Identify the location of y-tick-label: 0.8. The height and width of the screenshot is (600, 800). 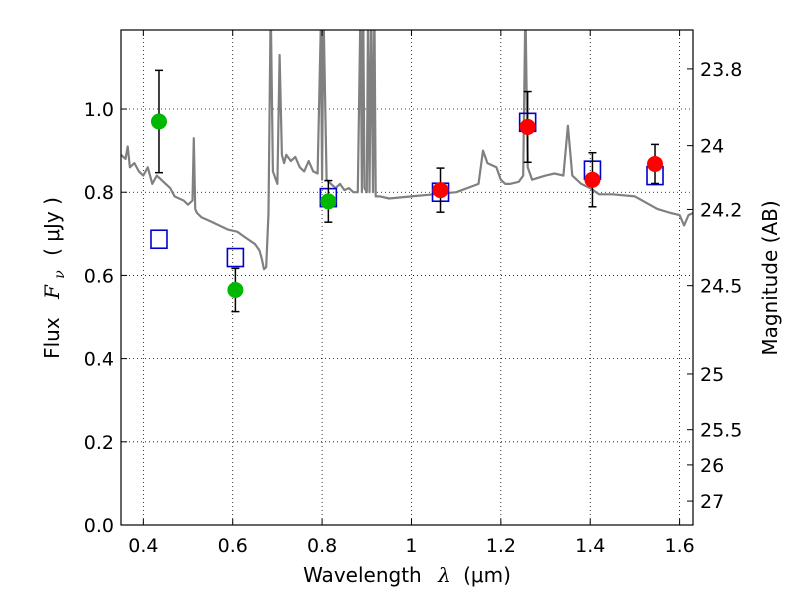
(99, 193).